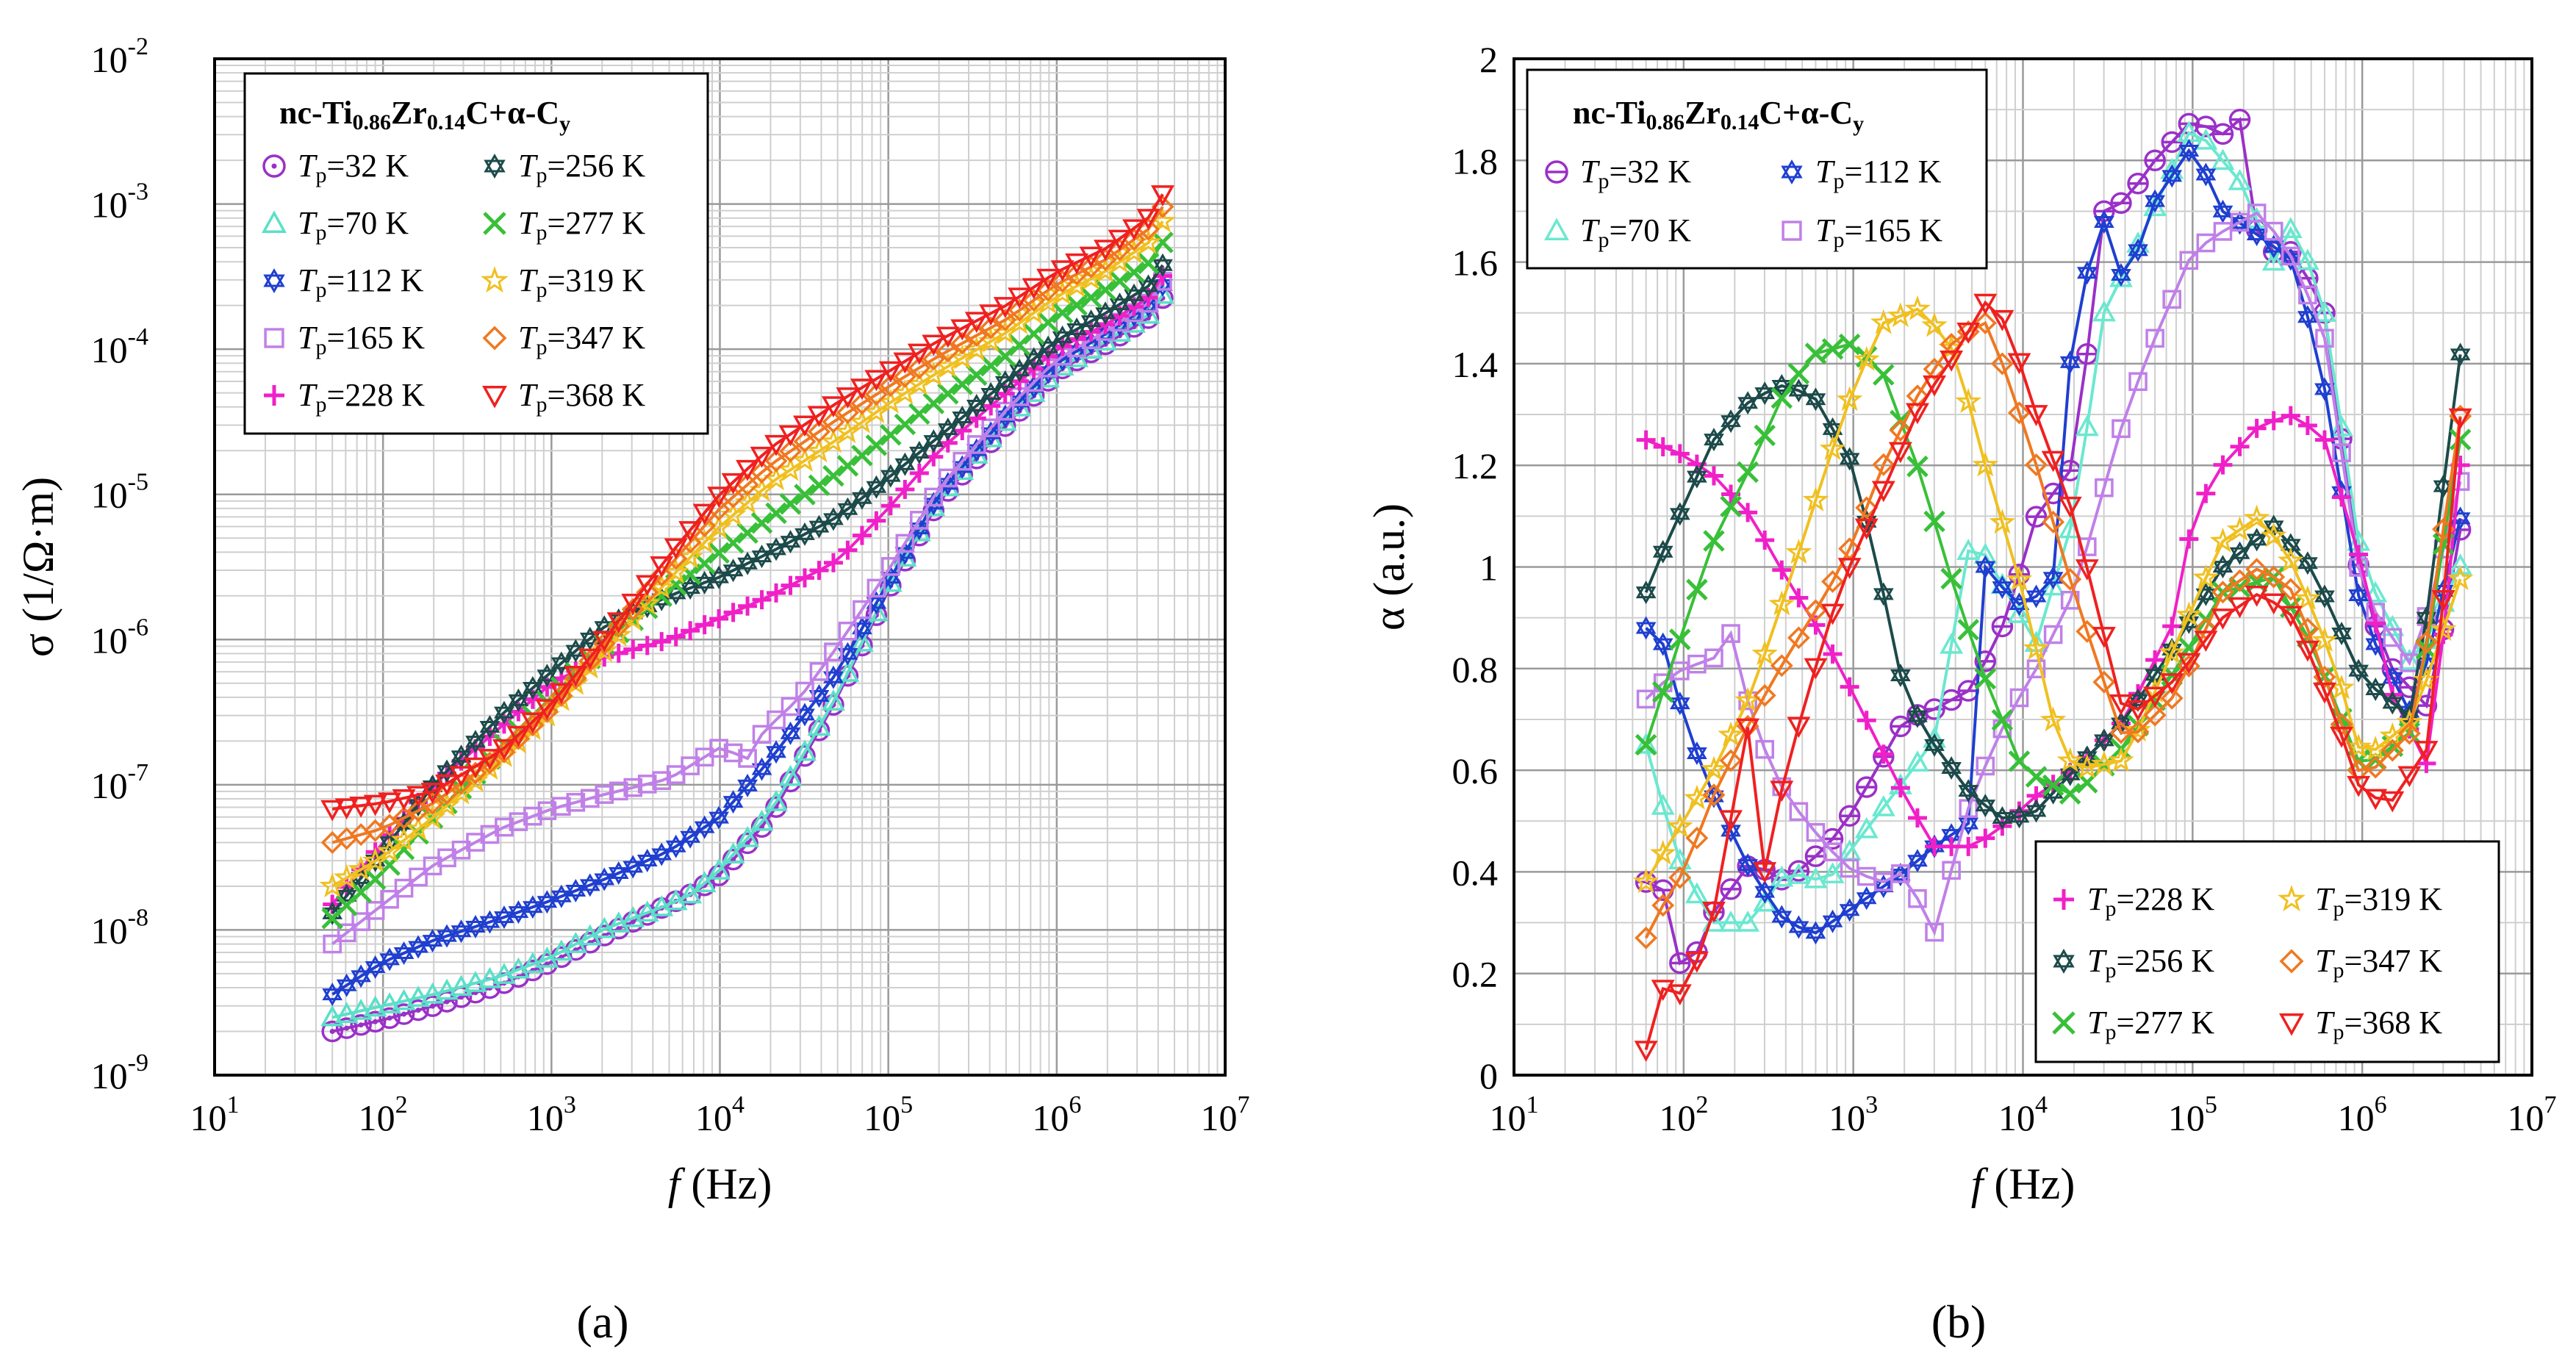 The image size is (2576, 1361). Describe the element at coordinates (2532, 1114) in the screenshot. I see `x-tick-label: 10⁷` at that location.